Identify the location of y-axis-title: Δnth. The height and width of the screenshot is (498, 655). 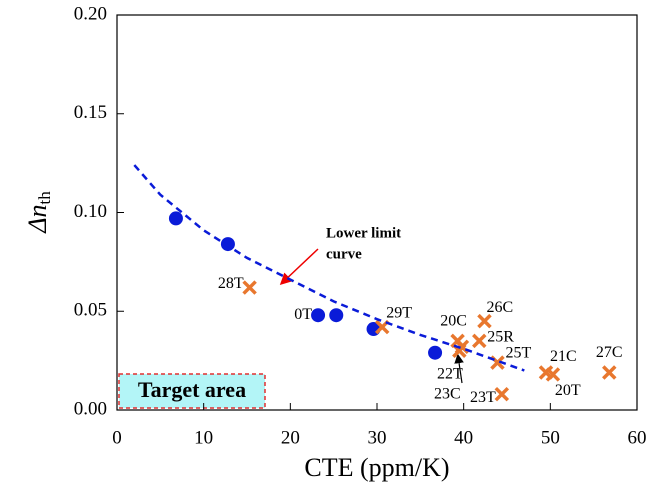
(38, 212).